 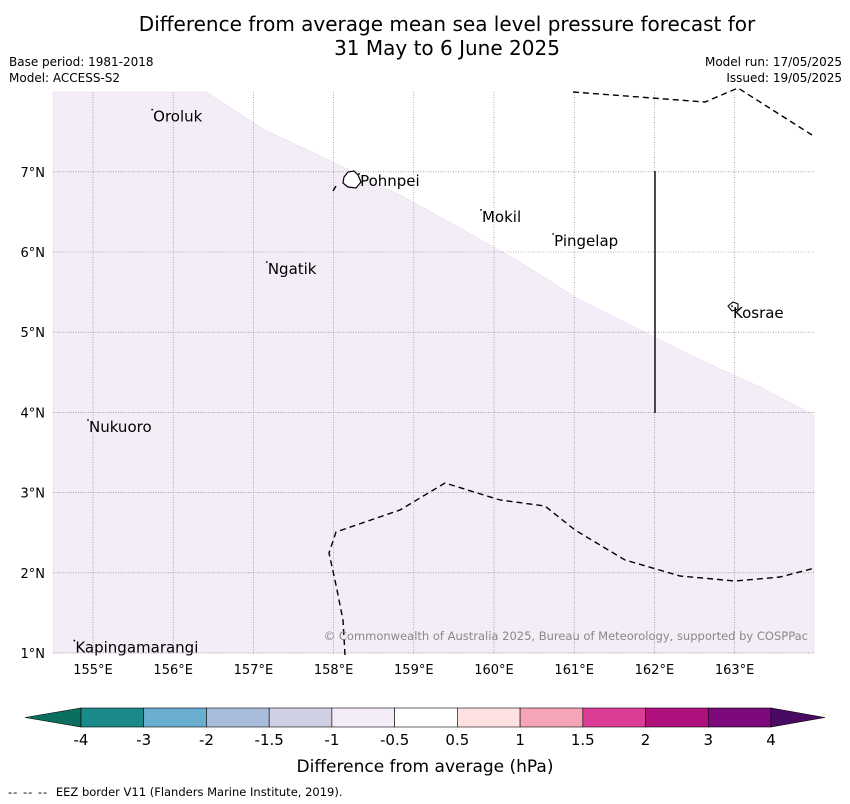 I want to click on longitude-tick-label: 160°E, so click(x=494, y=670).